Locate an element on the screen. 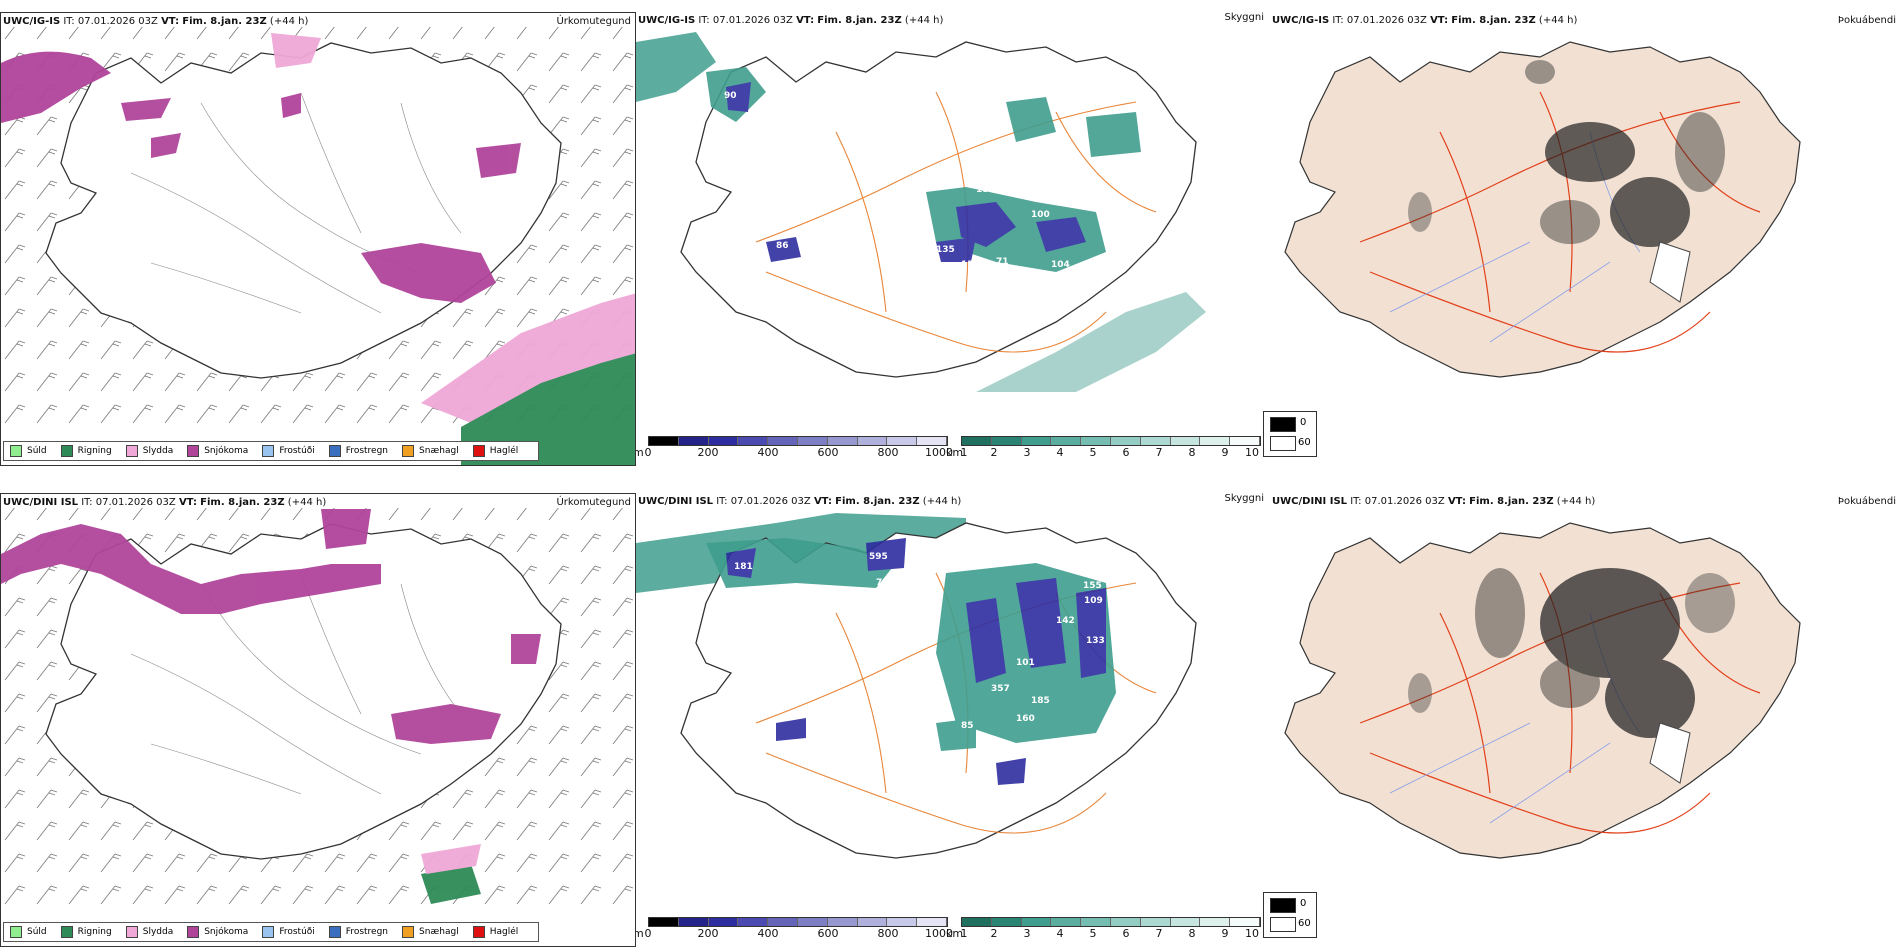 The width and height of the screenshot is (1900, 950). svg-text: 200 is located at coordinates (753, 156).